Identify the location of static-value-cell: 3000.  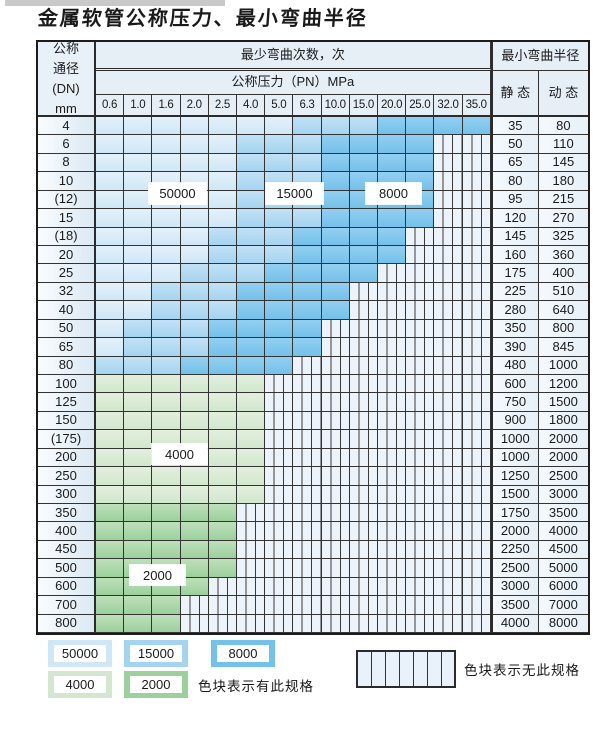
(514, 587).